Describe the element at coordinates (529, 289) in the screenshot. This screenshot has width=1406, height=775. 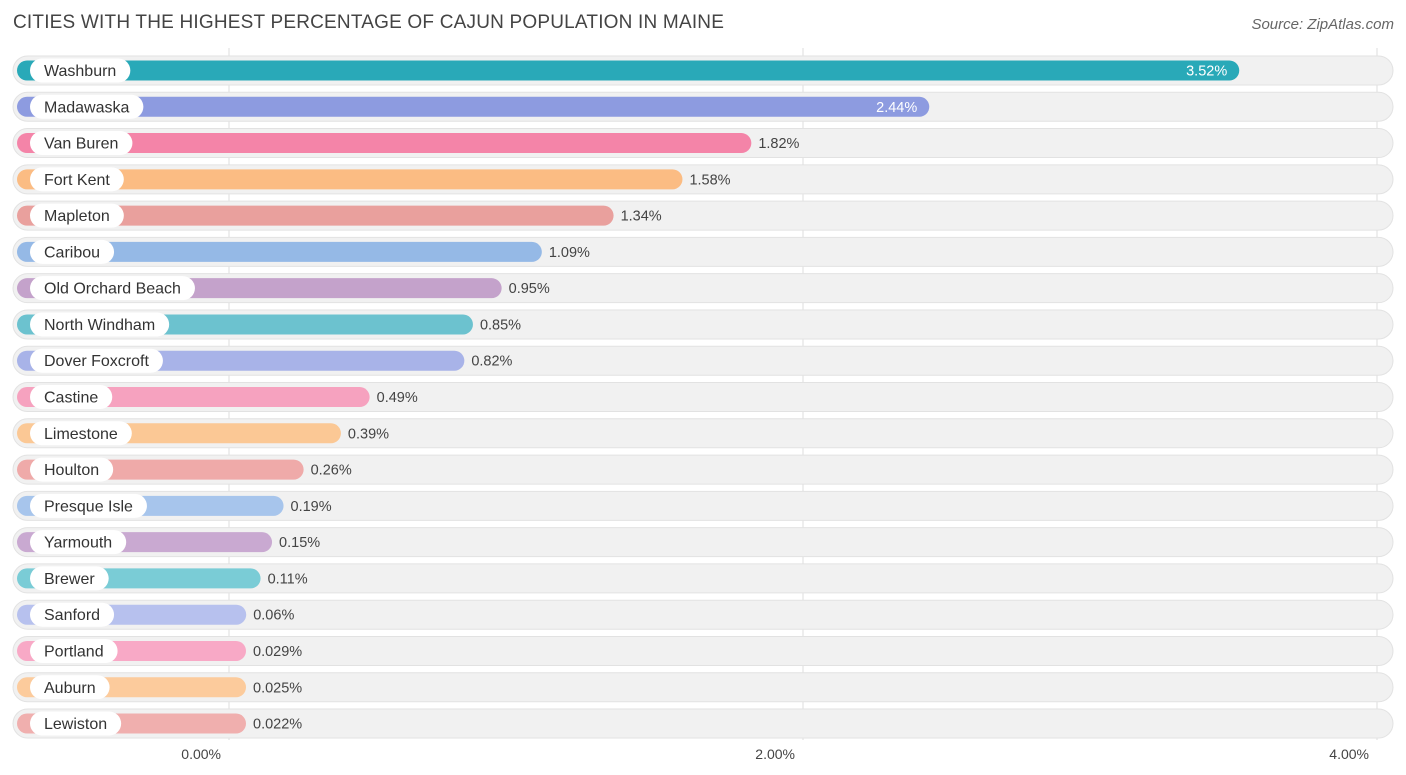
I see `value-label: 0.95%` at that location.